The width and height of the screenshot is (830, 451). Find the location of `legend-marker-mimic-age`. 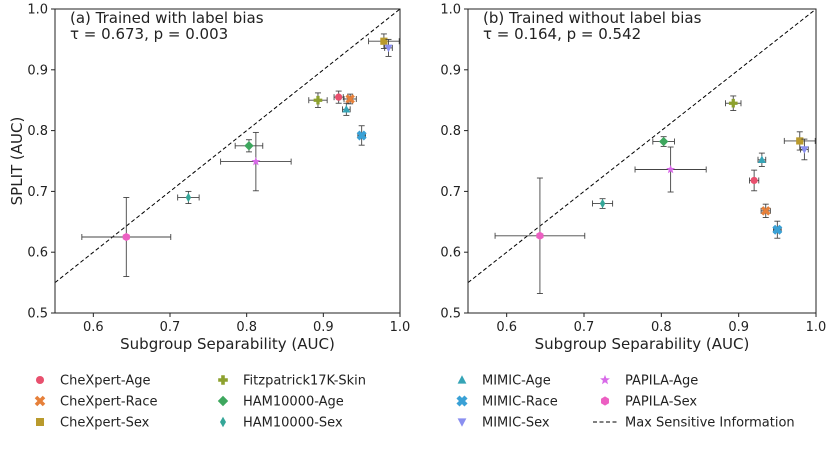

legend-marker-mimic-age is located at coordinates (462, 379).